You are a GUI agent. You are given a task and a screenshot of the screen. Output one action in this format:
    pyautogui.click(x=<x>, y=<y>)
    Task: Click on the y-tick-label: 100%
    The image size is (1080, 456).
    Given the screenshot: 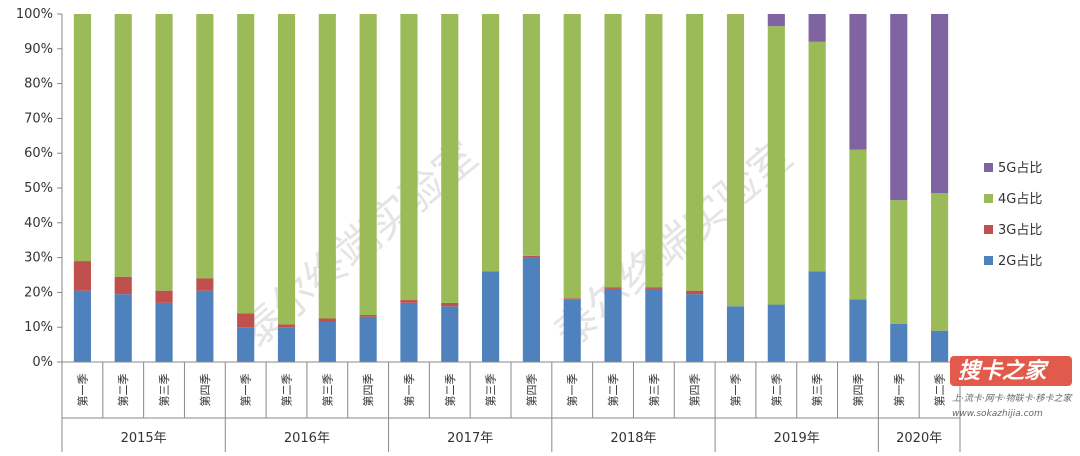 What is the action you would take?
    pyautogui.click(x=34, y=14)
    